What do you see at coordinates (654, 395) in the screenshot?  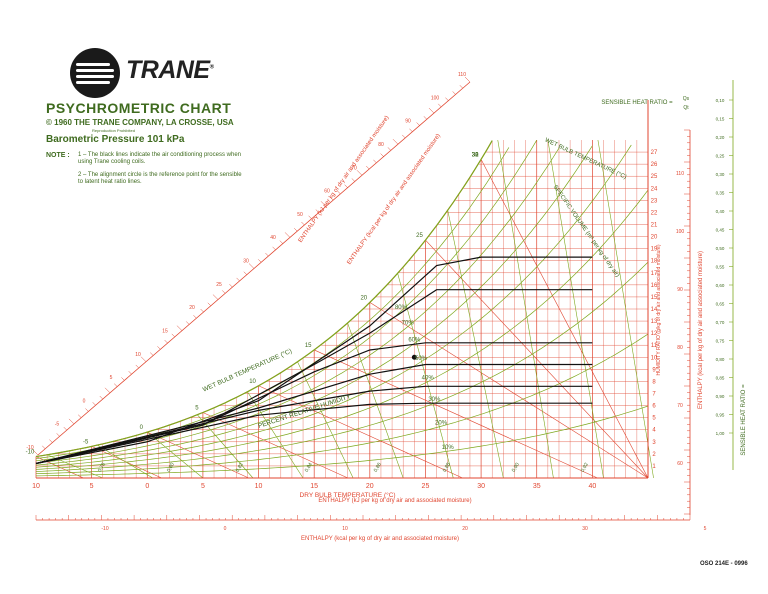 I see `y-tick-label: 7` at bounding box center [654, 395].